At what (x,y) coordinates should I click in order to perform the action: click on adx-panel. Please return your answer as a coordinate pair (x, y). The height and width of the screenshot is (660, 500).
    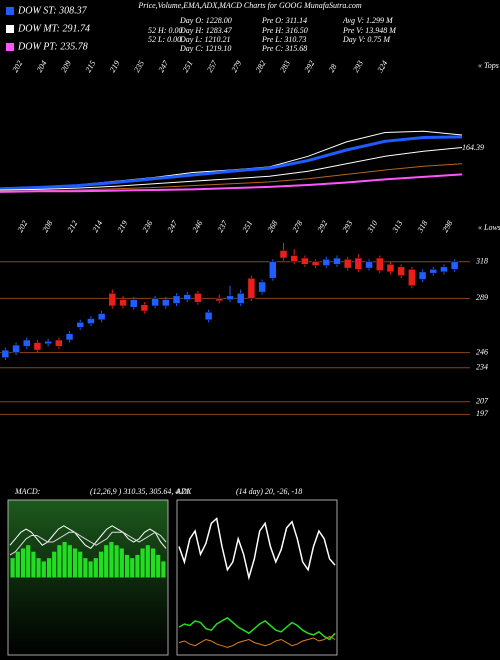
    Looking at the image, I should click on (257, 577).